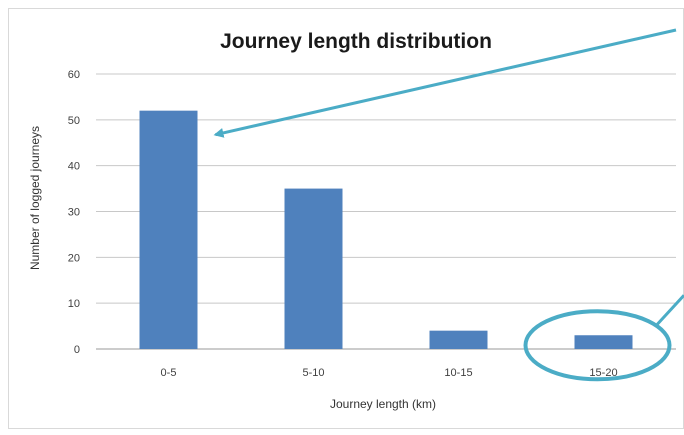 The width and height of the screenshot is (684, 435). I want to click on y-tick-label: 40, so click(74, 167).